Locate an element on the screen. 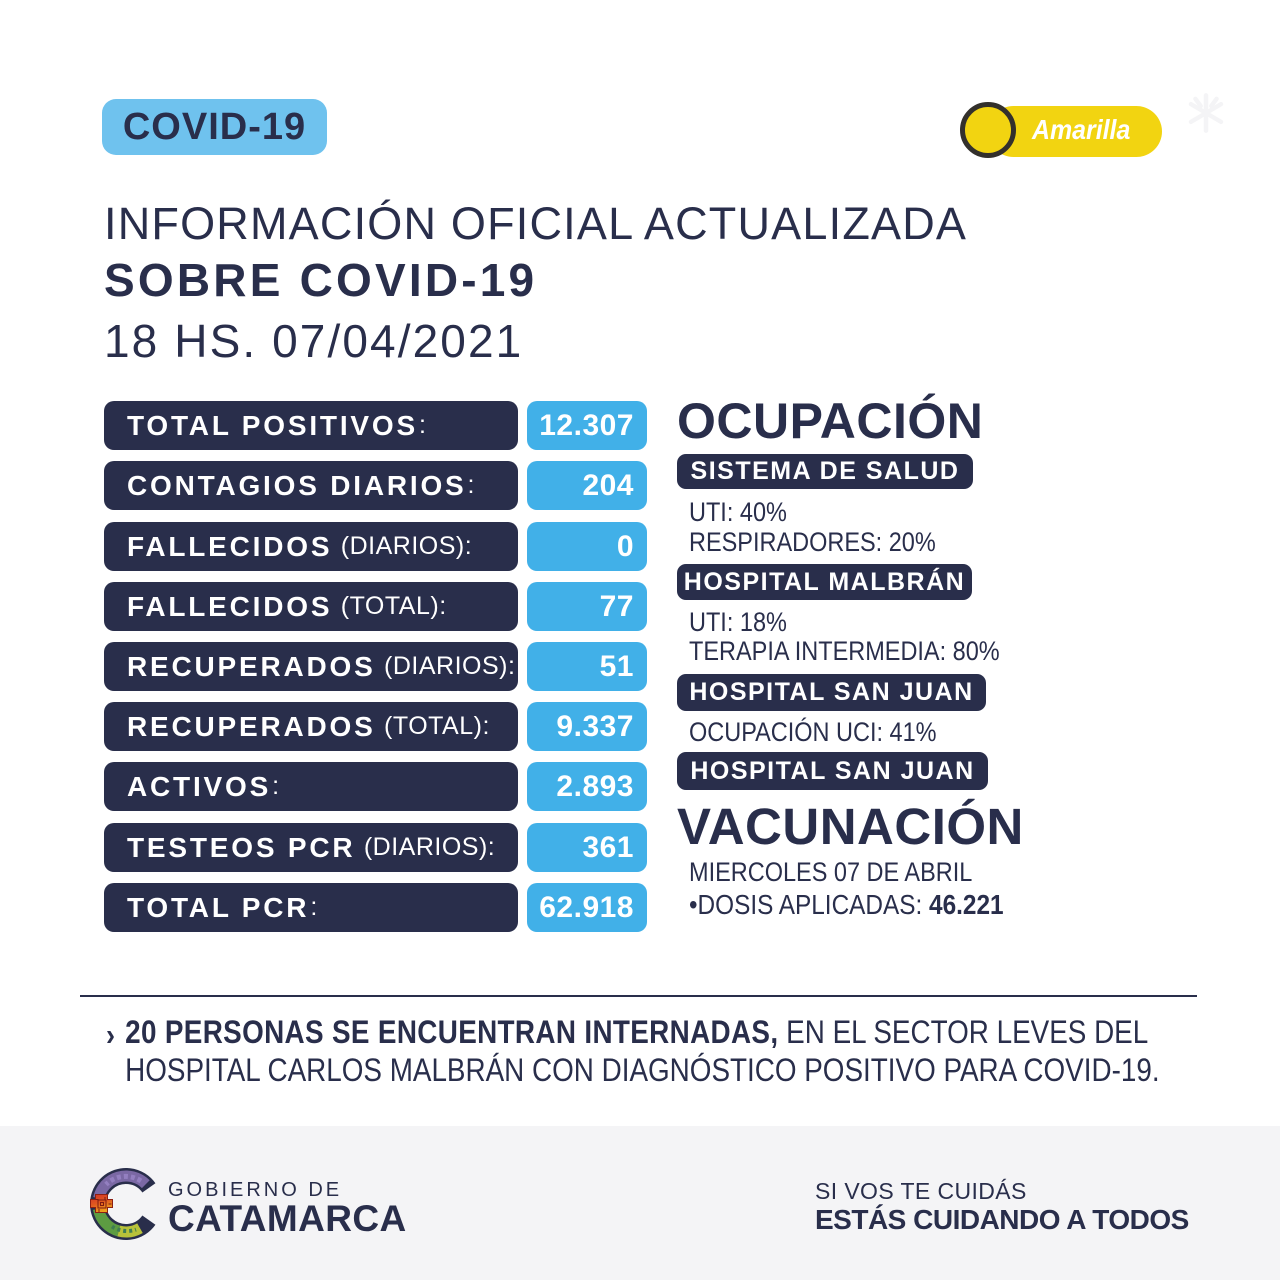  occupation-line: RESPIRADORES: 20% is located at coordinates (812, 542).